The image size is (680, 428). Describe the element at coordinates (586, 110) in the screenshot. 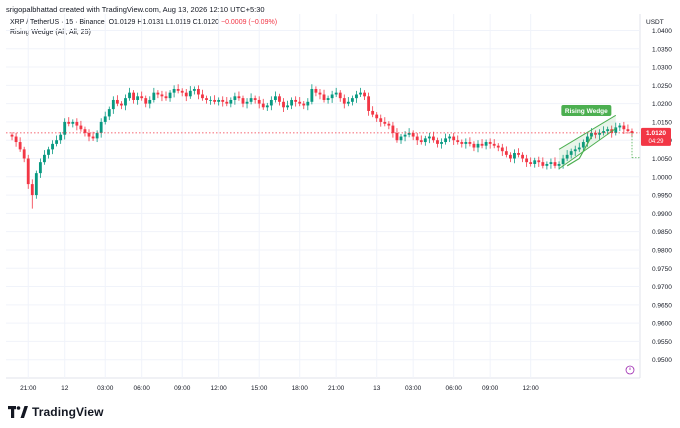

I see `wedge-label-box` at that location.